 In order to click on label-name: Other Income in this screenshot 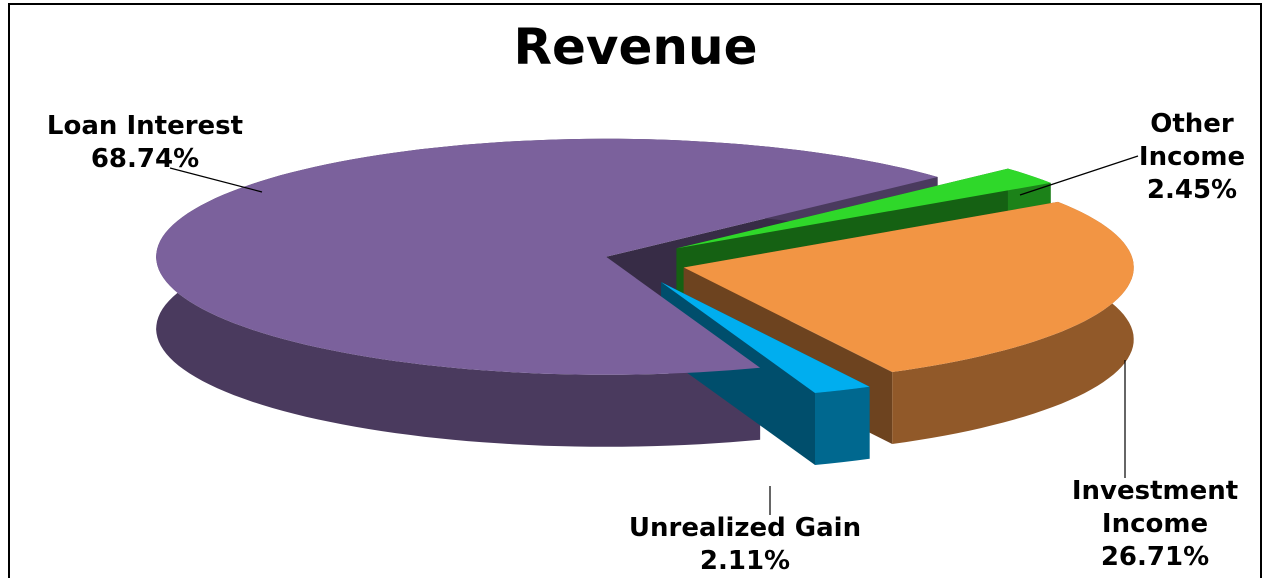, I will do `click(1192, 140)`.